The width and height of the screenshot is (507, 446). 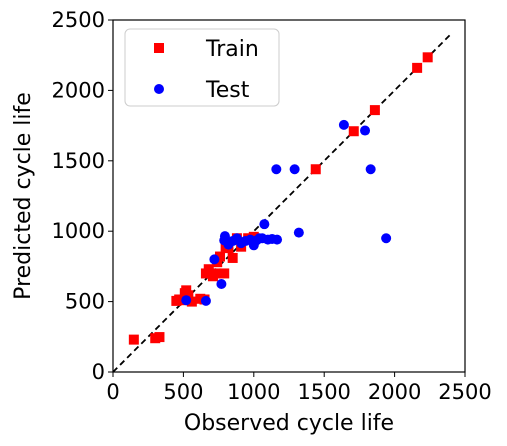 What do you see at coordinates (78, 90) in the screenshot?
I see `y-tick-label: 2000` at bounding box center [78, 90].